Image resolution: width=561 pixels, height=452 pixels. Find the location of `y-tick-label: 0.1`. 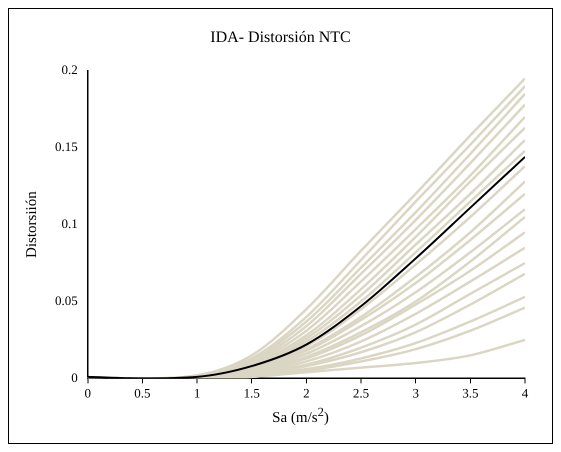

y-tick-label: 0.1 is located at coordinates (70, 224).